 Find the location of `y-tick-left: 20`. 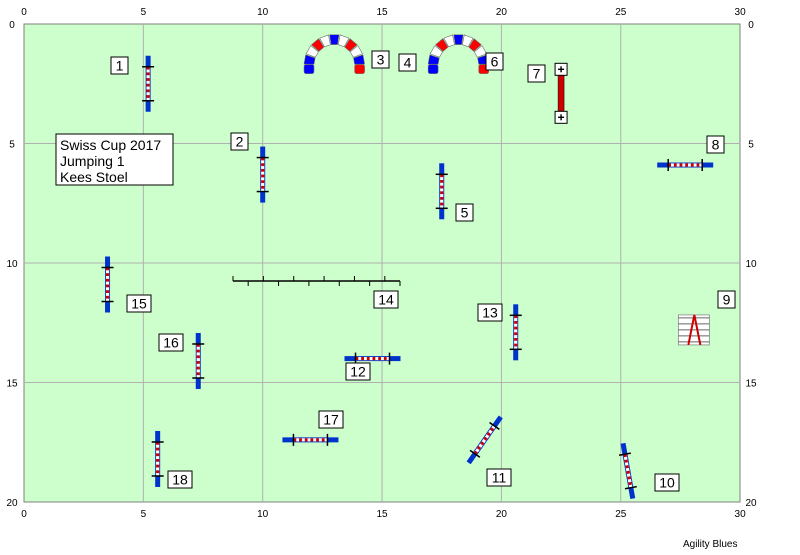

y-tick-left: 20 is located at coordinates (12, 503).